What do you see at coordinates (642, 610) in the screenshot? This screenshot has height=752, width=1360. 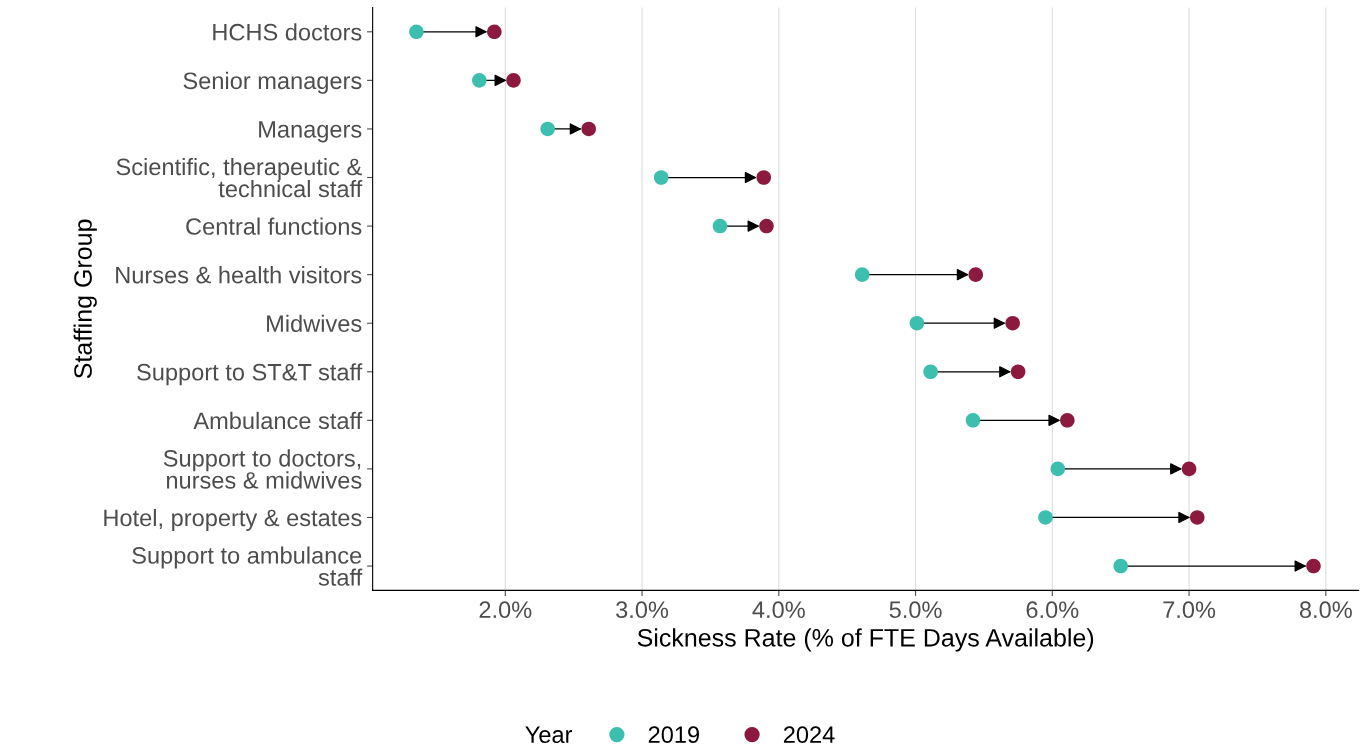 I see `x-tick-label: 3.0%` at bounding box center [642, 610].